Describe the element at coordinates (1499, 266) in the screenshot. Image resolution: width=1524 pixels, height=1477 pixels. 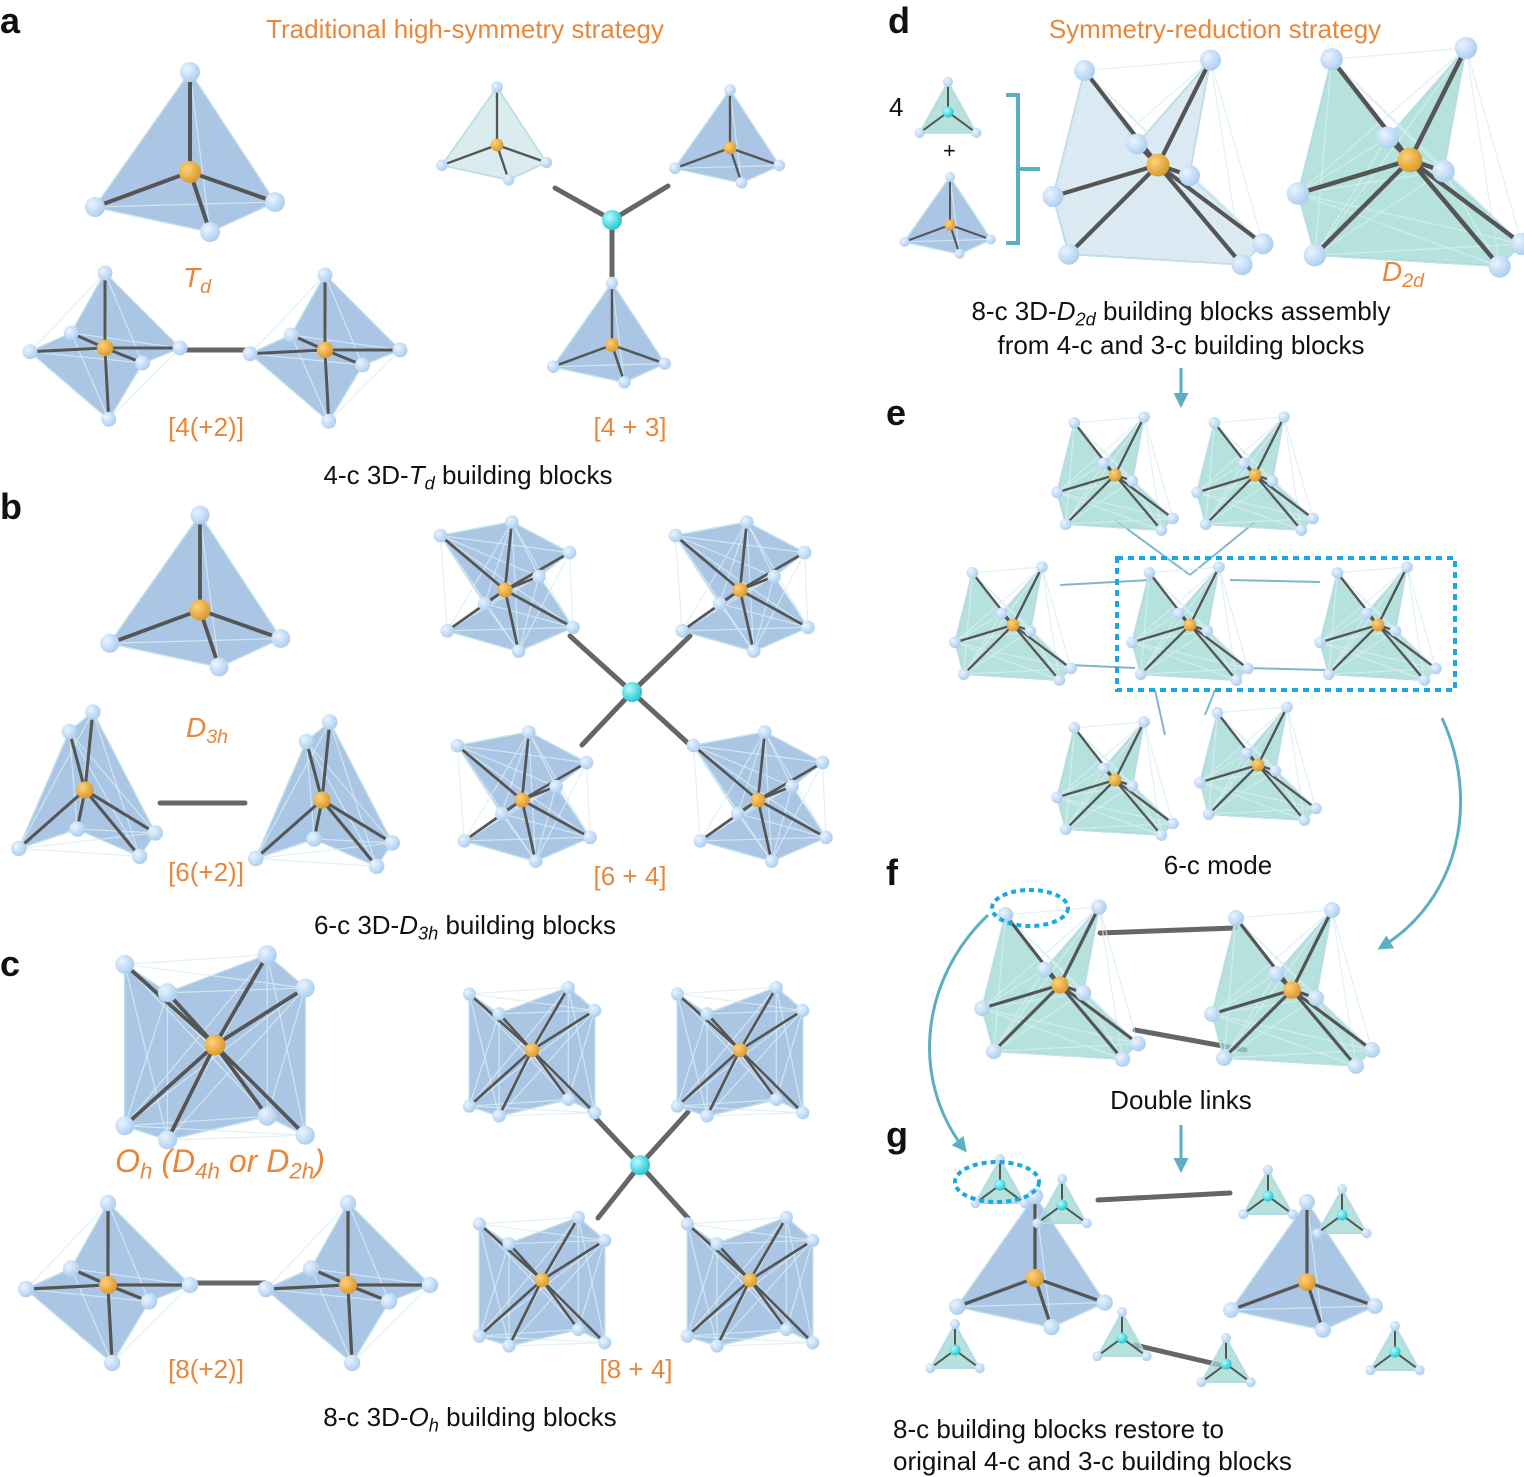
I see `d-d2d-block-vertex-atom` at that location.